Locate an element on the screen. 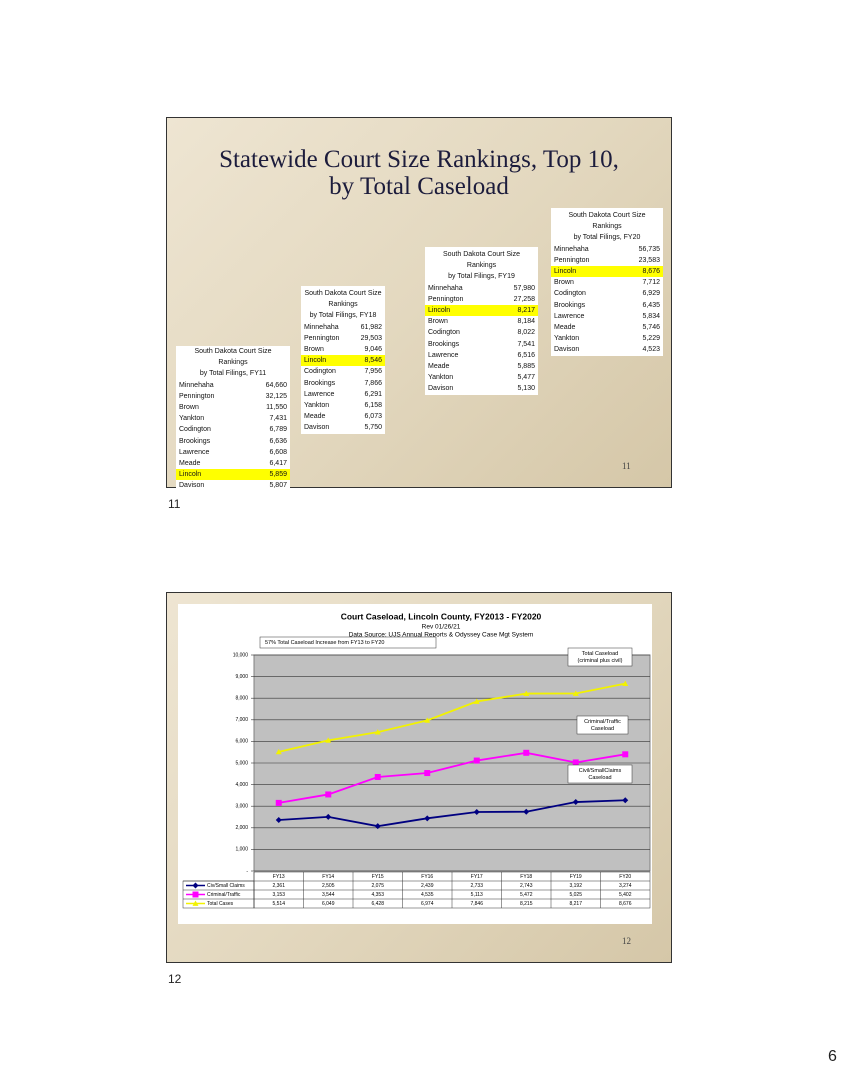  county: Brookings is located at coordinates (195, 441).